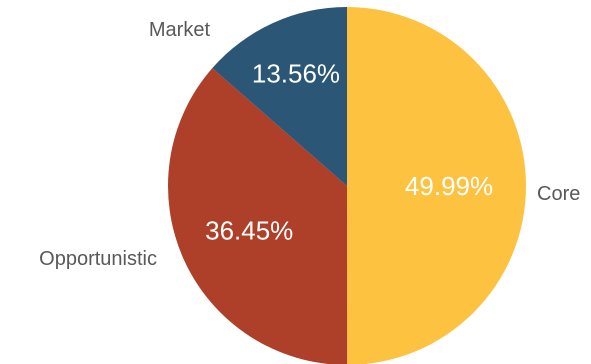 The width and height of the screenshot is (591, 364). What do you see at coordinates (449, 186) in the screenshot?
I see `slice-value-label-core: 49.99%` at bounding box center [449, 186].